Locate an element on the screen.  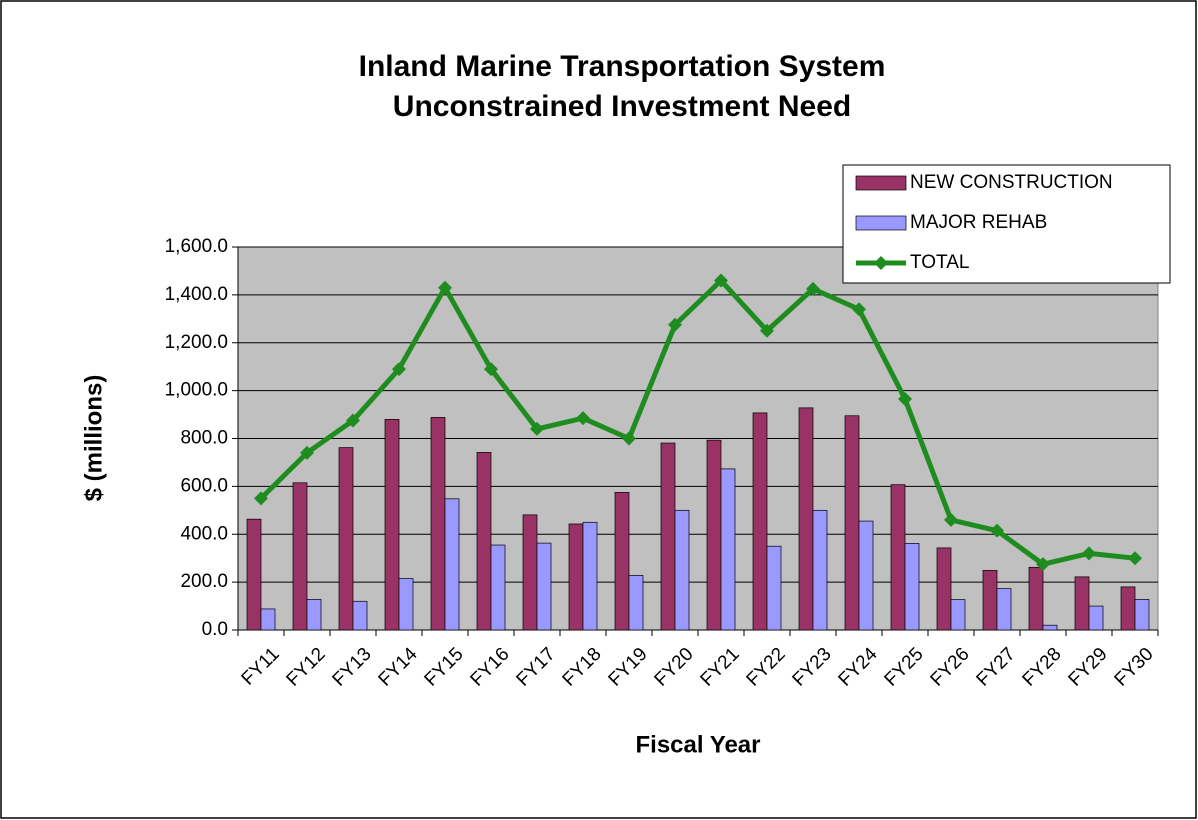
legend-label: NEW CONSTRUCTION is located at coordinates (1011, 182).